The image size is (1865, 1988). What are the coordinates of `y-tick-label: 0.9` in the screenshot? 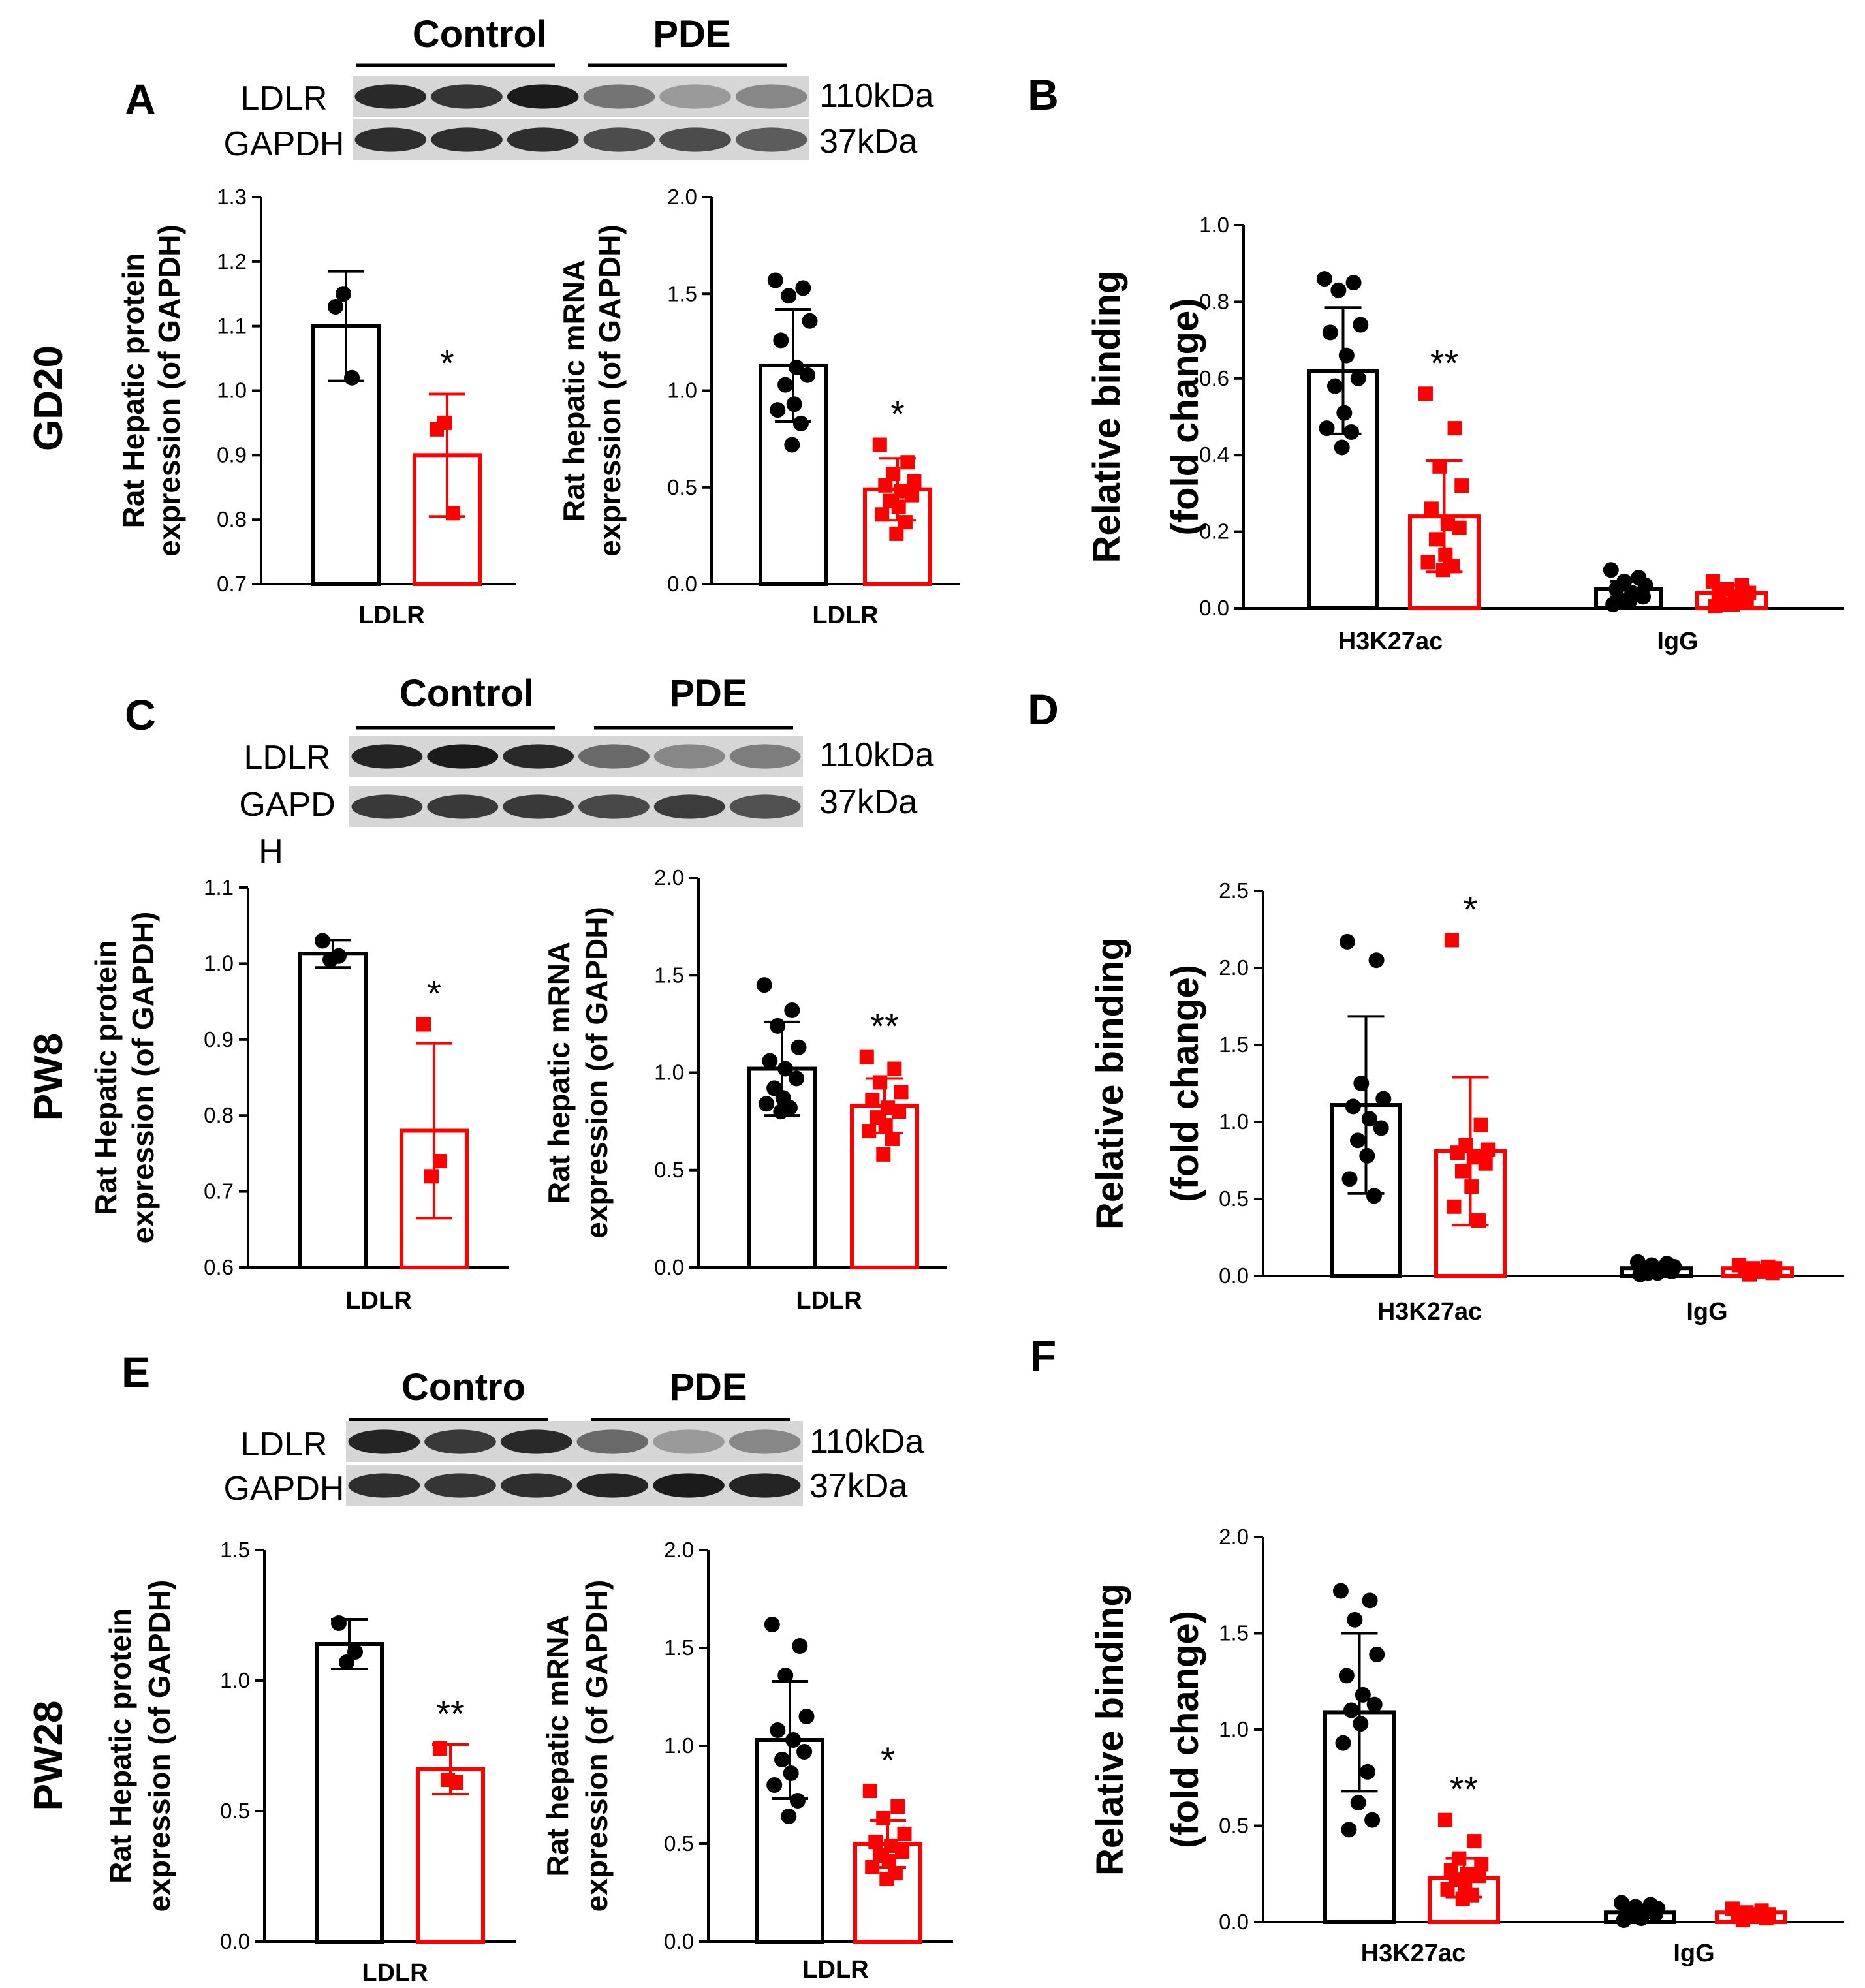 It's located at (232, 455).